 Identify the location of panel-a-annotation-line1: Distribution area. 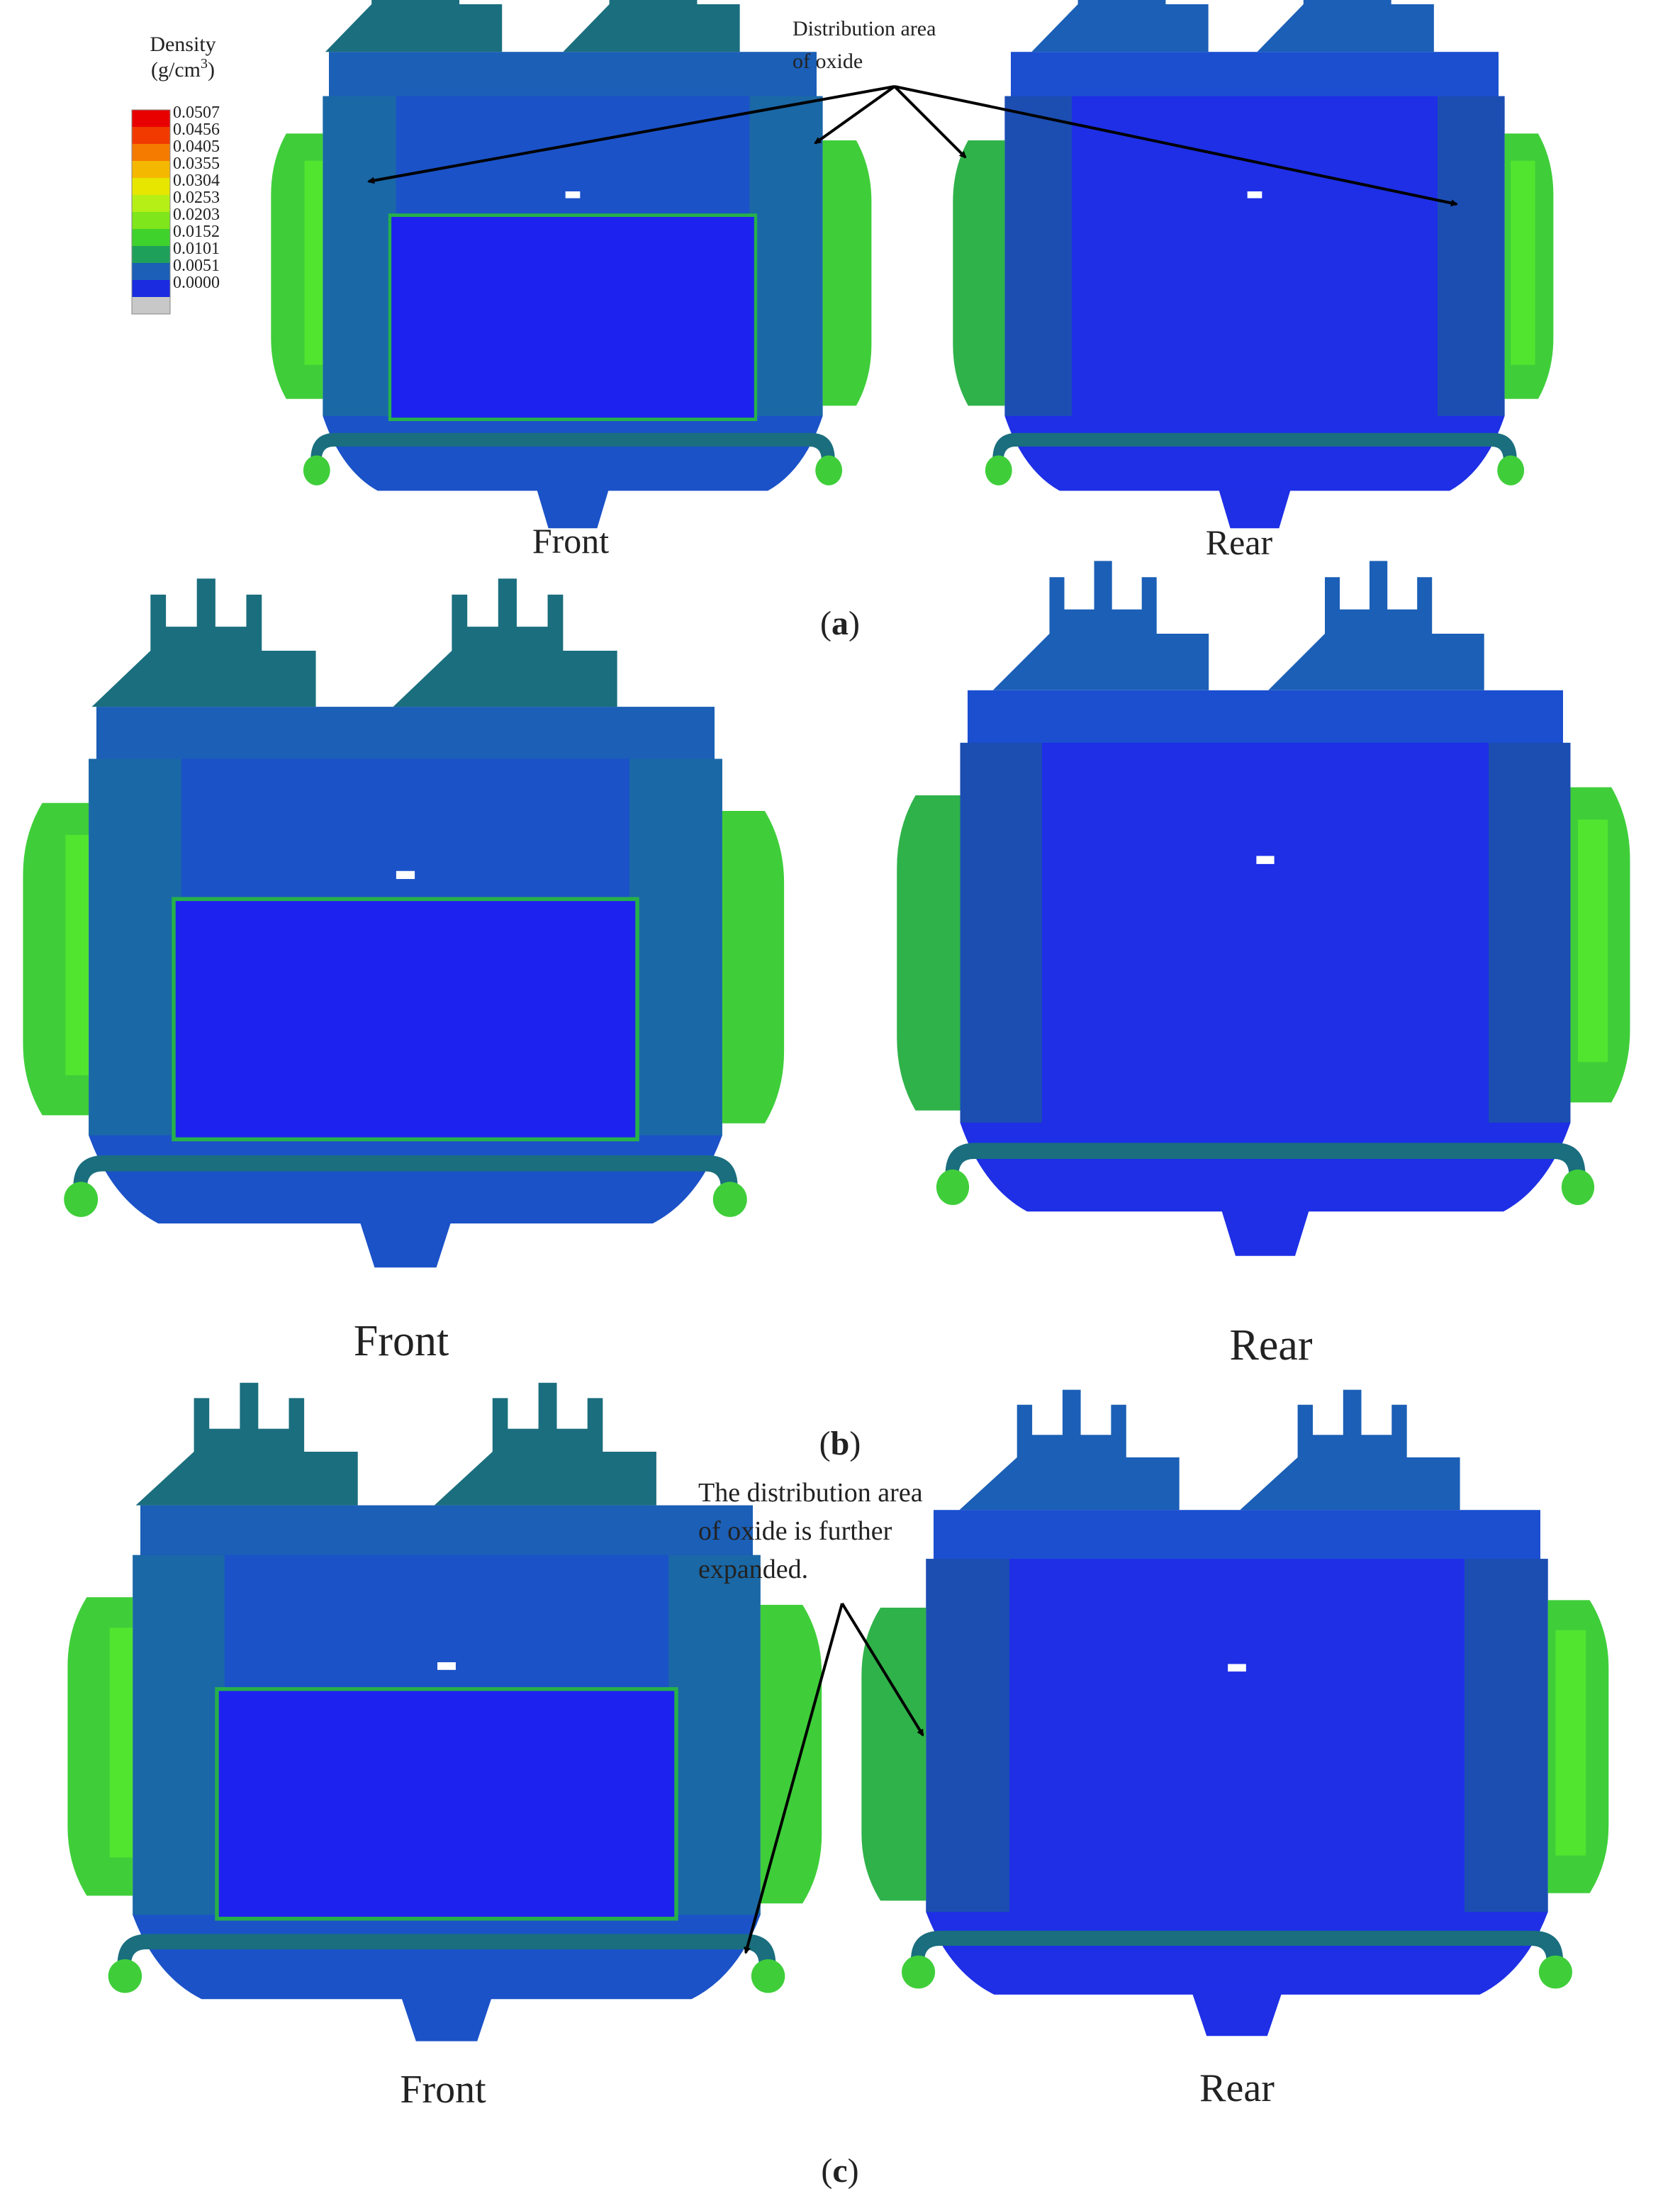
(864, 28).